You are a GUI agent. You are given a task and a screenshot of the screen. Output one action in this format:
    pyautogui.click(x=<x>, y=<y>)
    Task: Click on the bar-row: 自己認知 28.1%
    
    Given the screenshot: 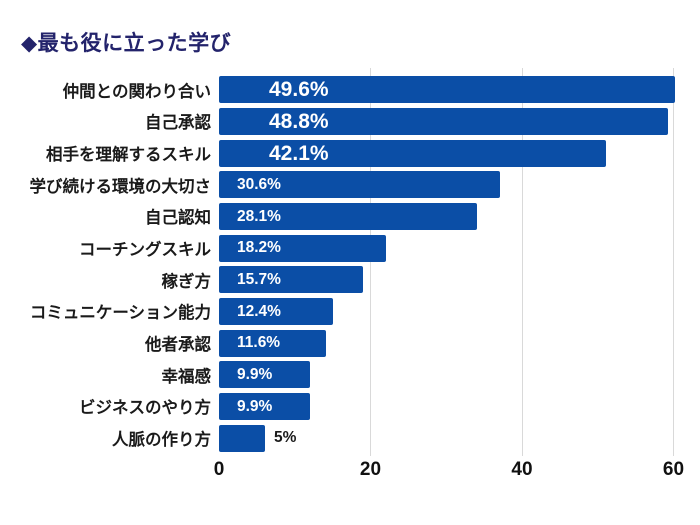 What is the action you would take?
    pyautogui.click(x=350, y=217)
    